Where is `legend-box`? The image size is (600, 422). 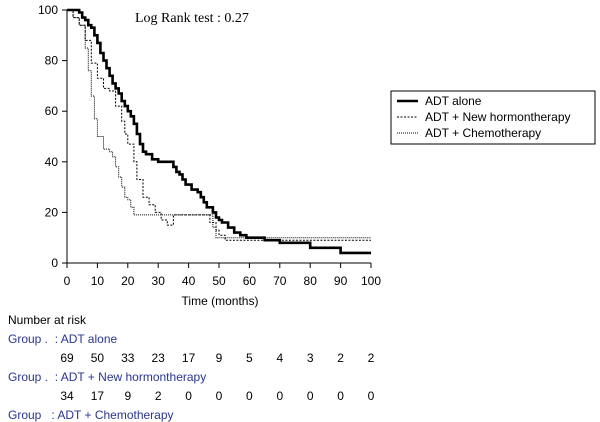 legend-box is located at coordinates (493, 117).